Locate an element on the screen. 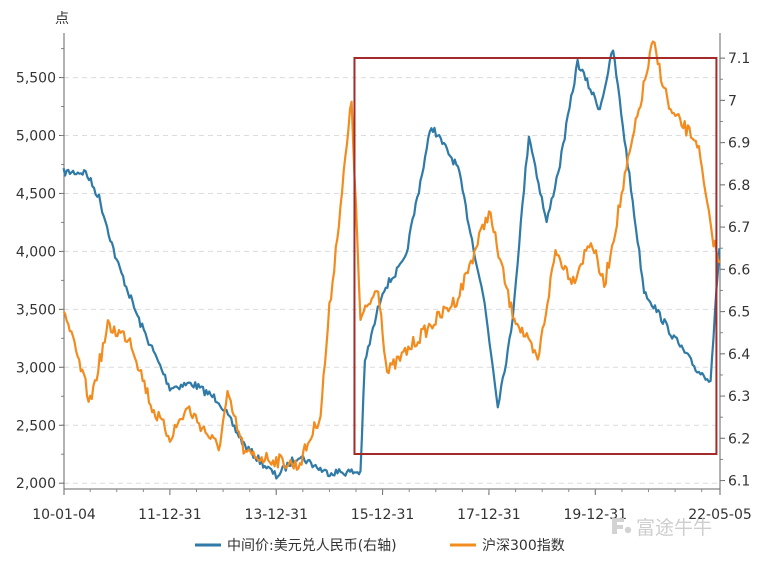  right-tick-label: 6.9 is located at coordinates (739, 144).